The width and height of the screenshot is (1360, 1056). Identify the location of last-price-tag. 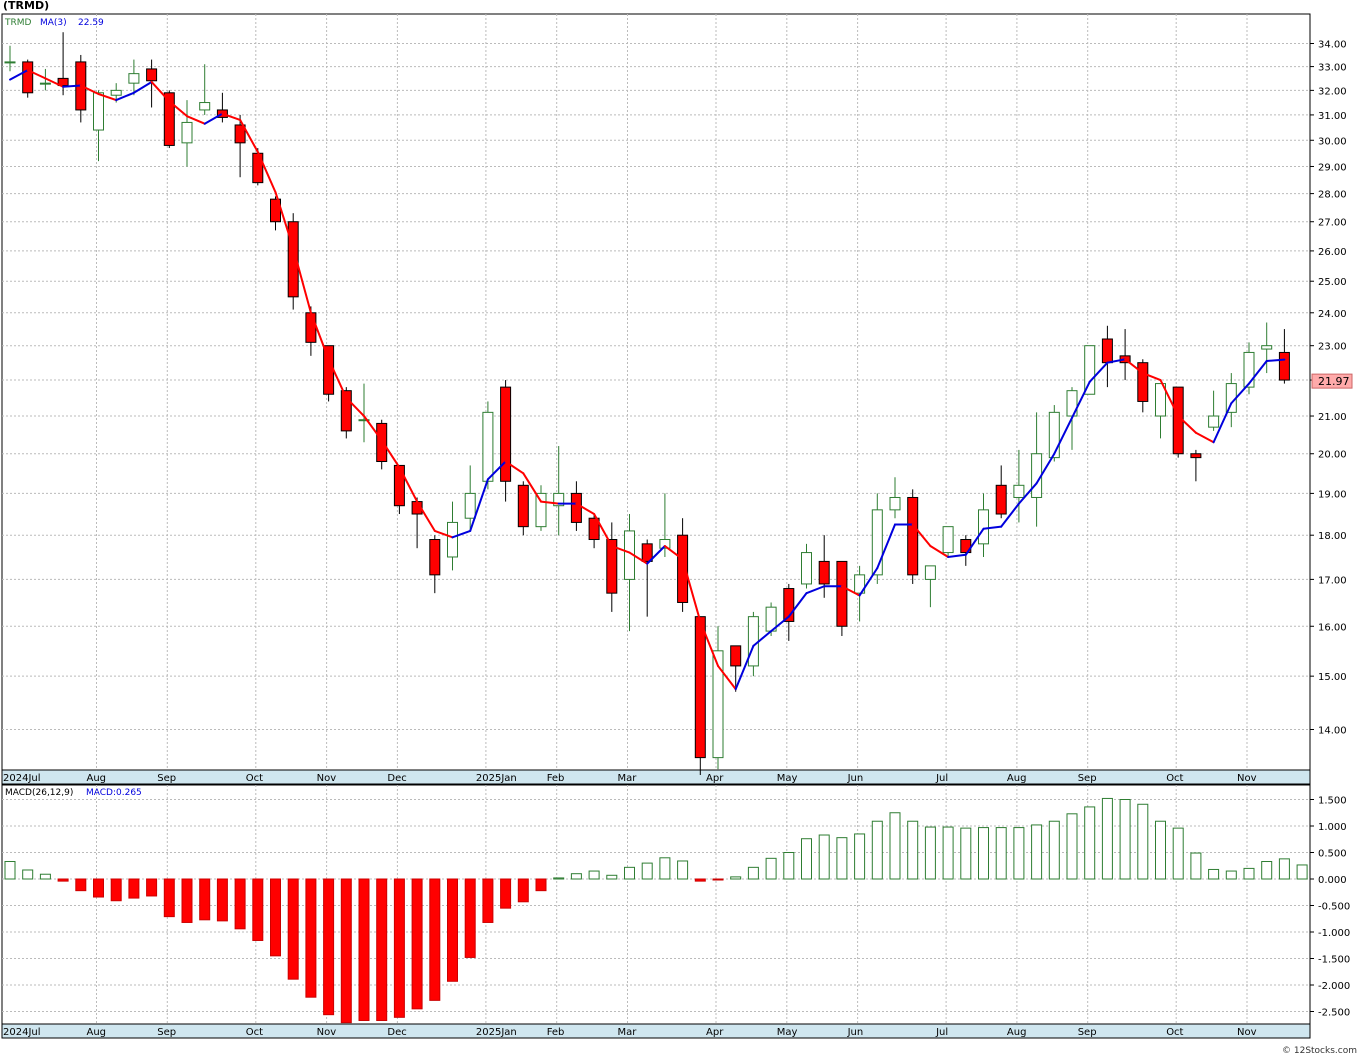
(1332, 381).